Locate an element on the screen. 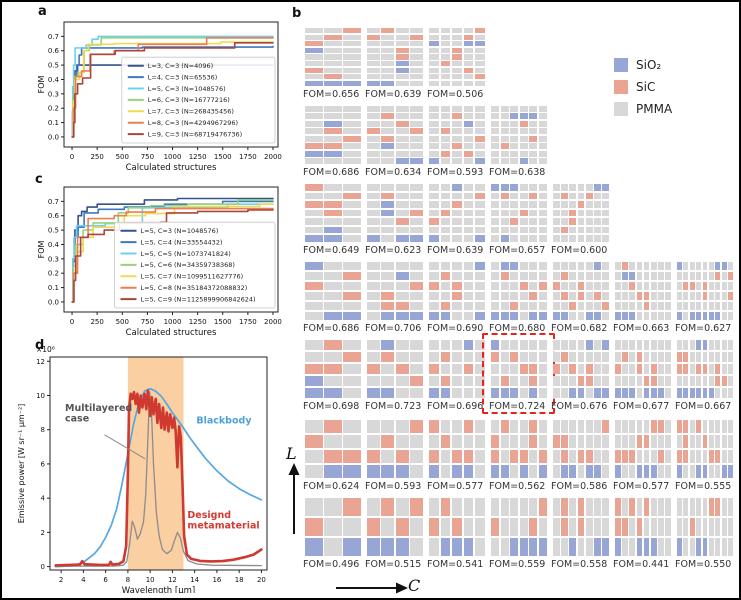 The height and width of the screenshot is (600, 741). svg-text: 6 is located at coordinates (43, 464).